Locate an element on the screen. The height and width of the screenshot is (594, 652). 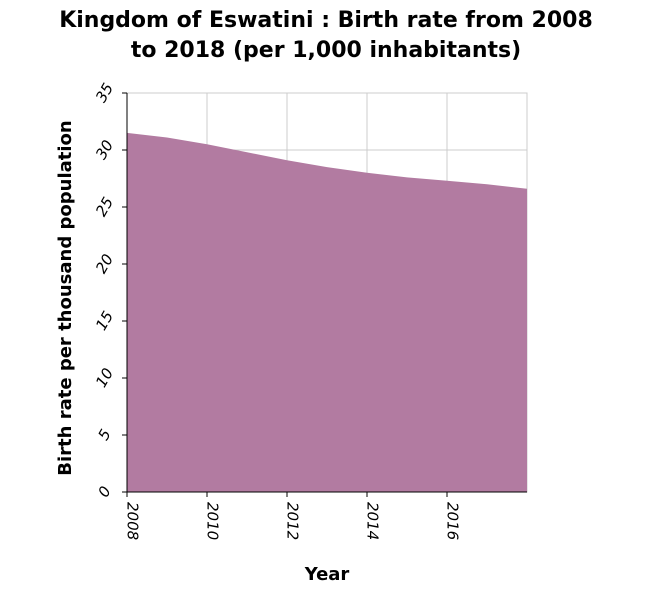
x-tick-label: 2016 is located at coordinates (453, 521).